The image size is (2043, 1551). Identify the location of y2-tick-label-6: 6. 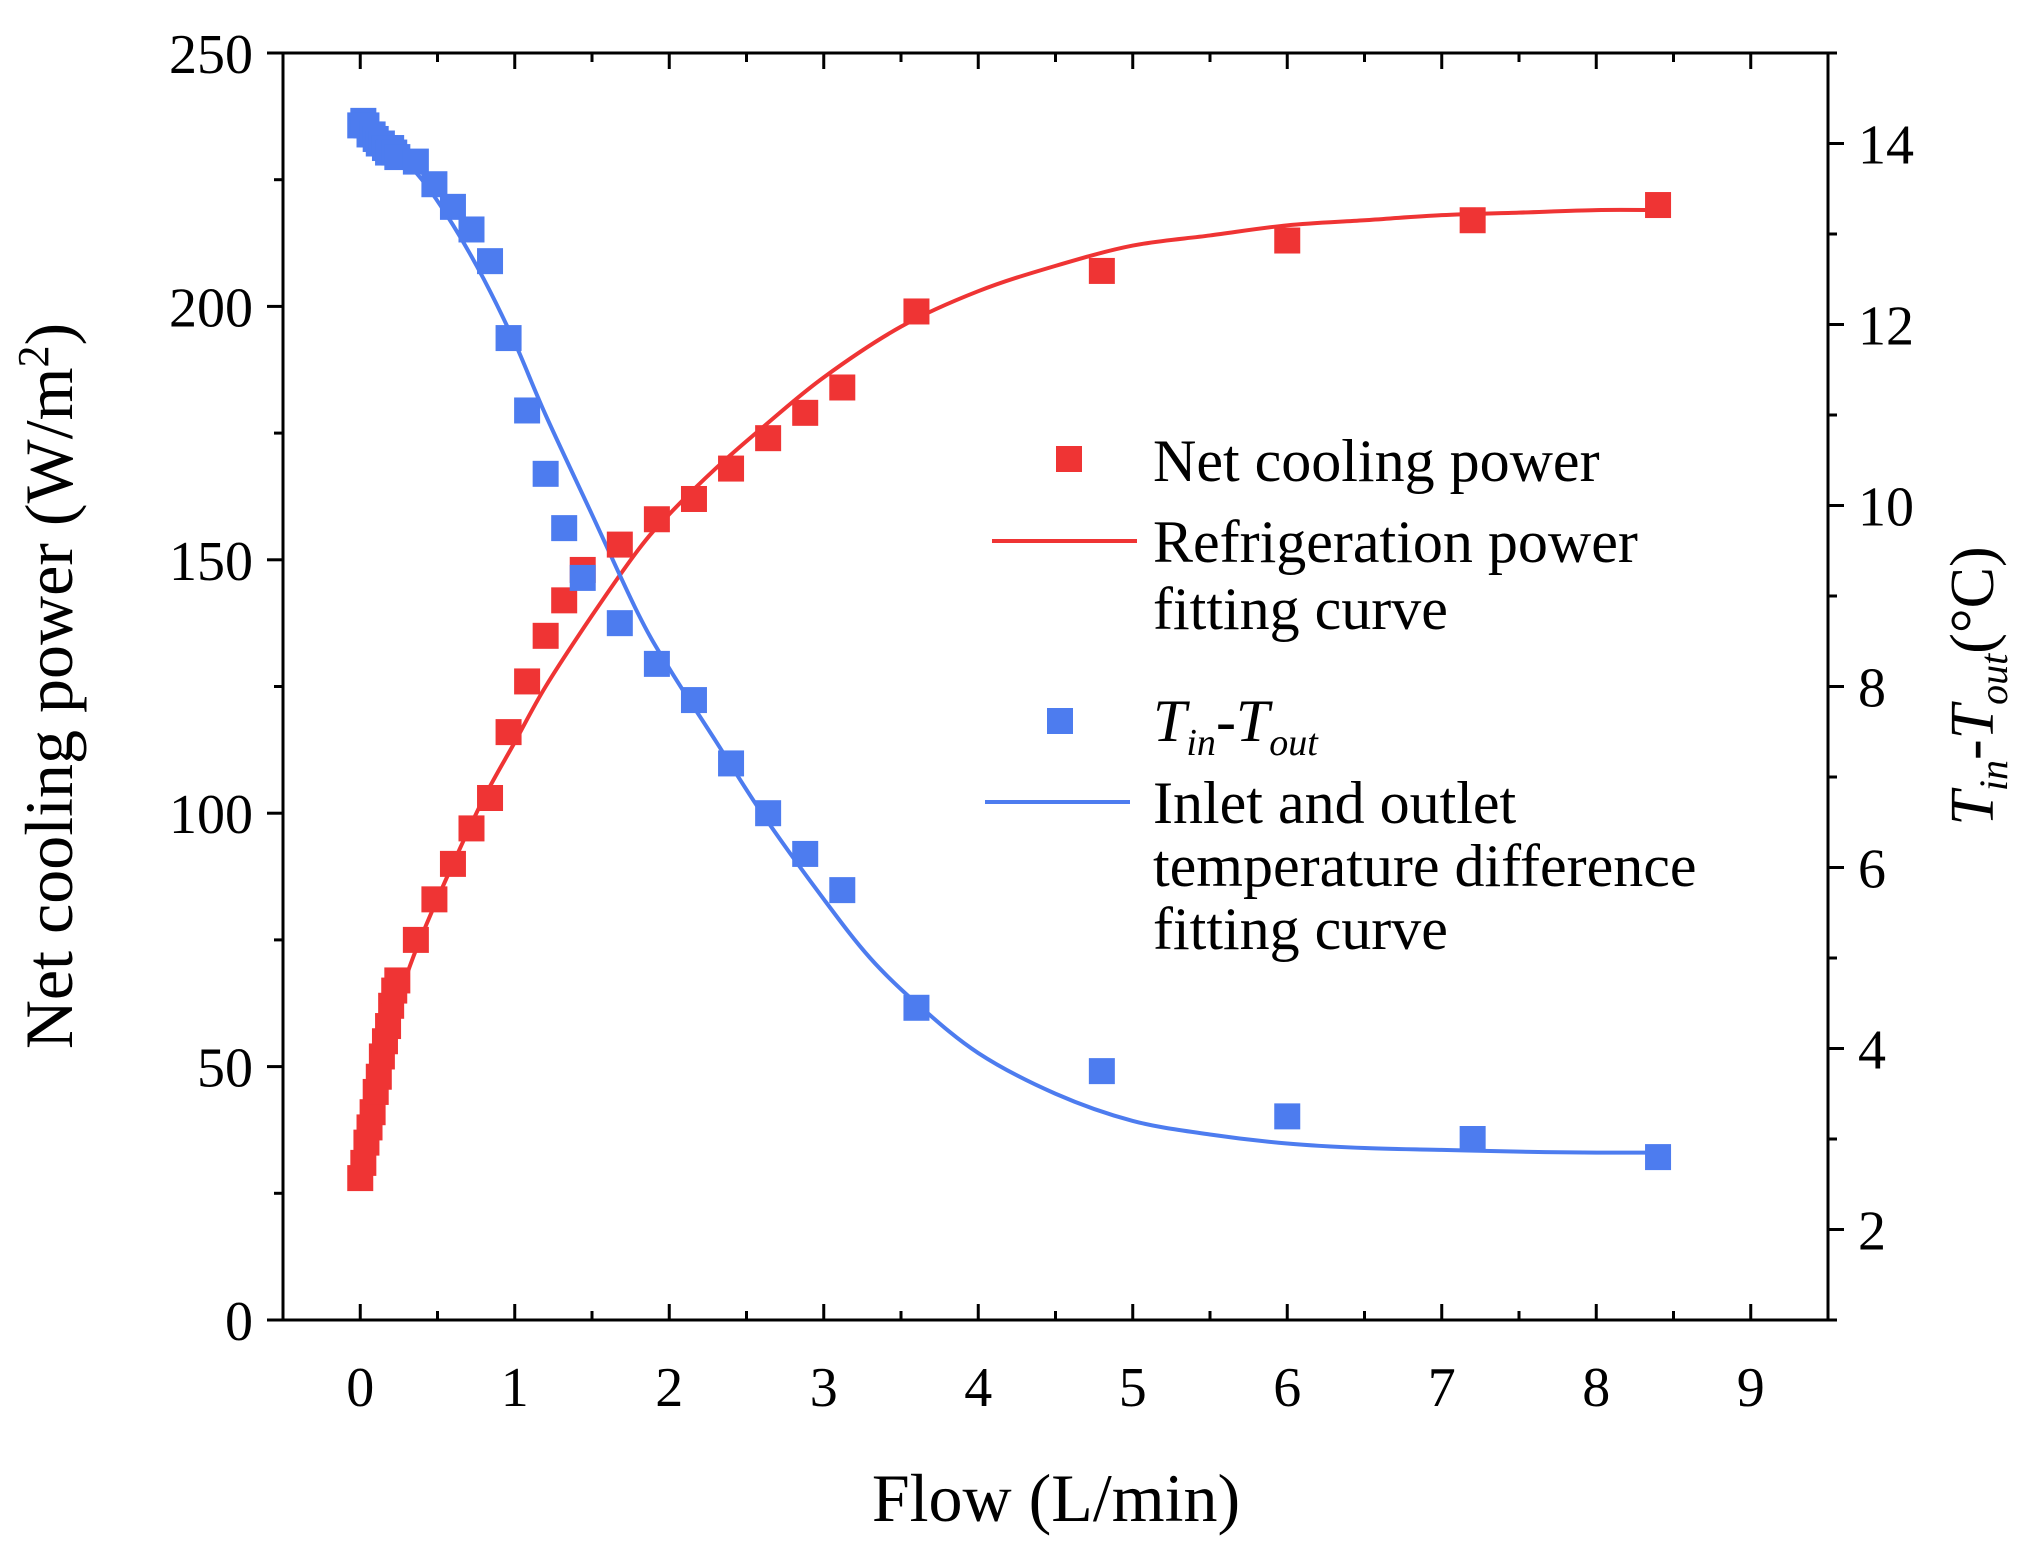
(1872, 870).